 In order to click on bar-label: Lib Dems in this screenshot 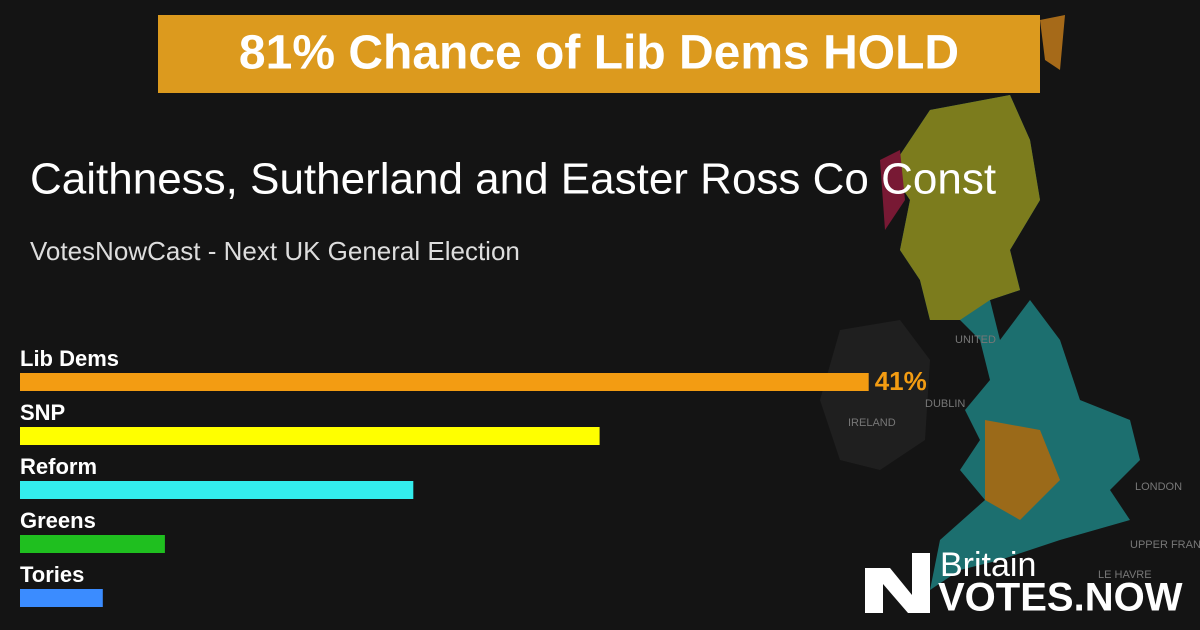, I will do `click(69, 358)`.